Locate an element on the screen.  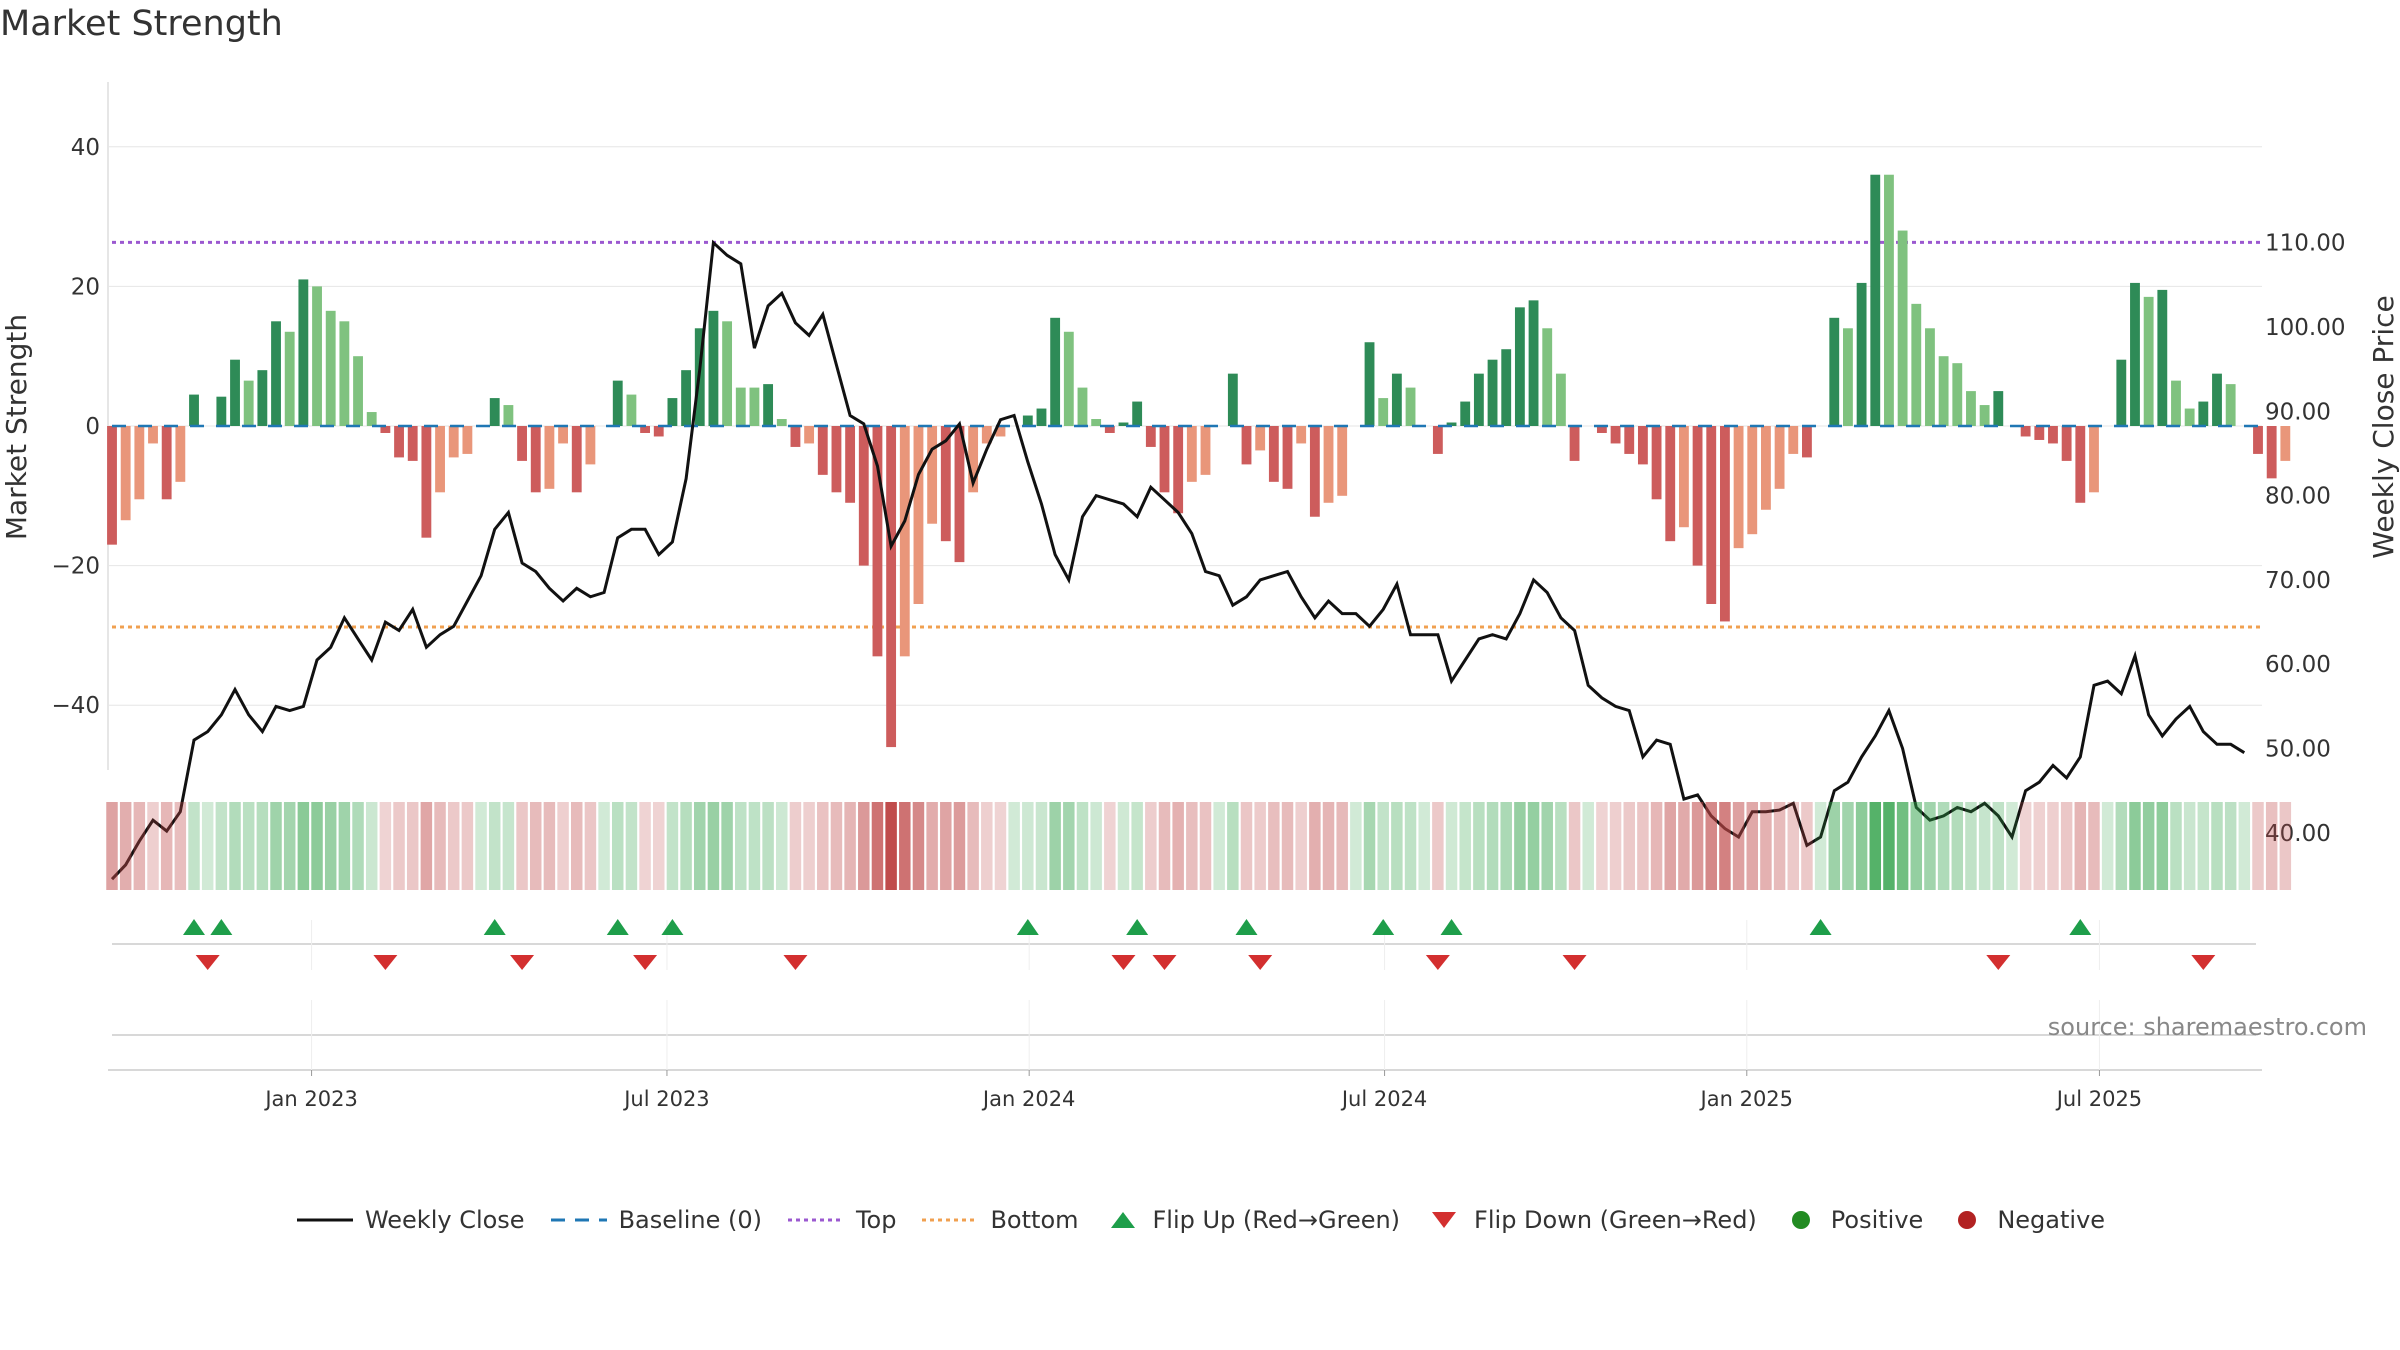
legend-item-bottom: Bottom is located at coordinates (999, 1220).